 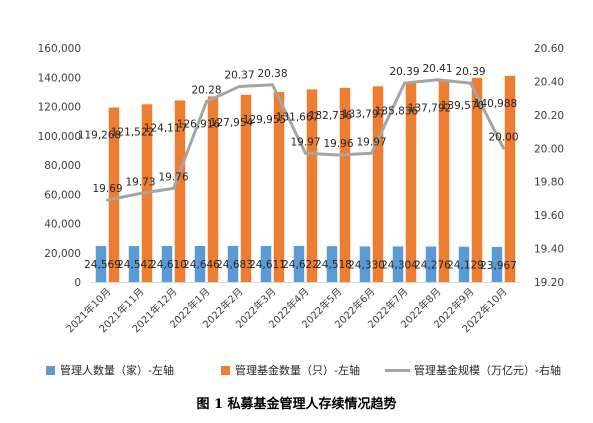 I want to click on left-axis-tick-label: 160,000, so click(x=59, y=49).